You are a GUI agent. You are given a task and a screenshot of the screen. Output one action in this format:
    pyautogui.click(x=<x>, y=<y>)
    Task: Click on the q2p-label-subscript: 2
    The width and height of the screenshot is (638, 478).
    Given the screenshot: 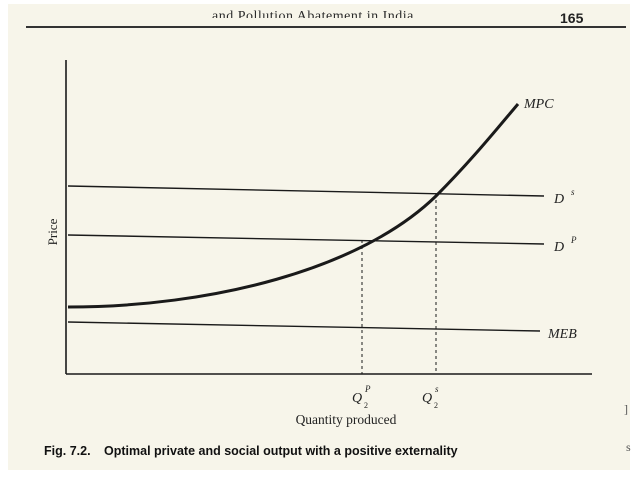 What is the action you would take?
    pyautogui.click(x=366, y=405)
    